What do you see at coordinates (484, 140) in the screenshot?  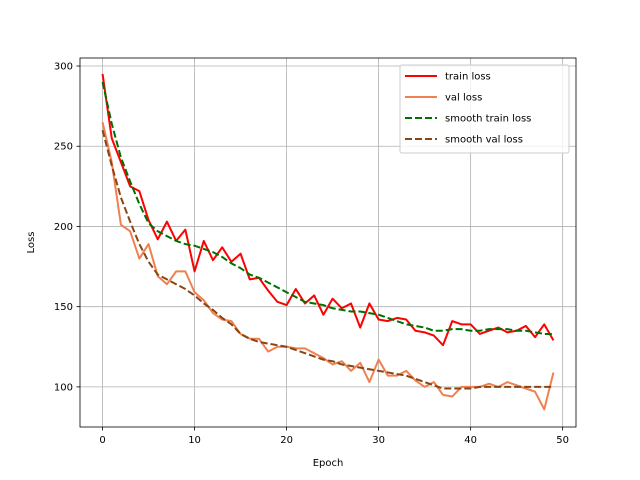 I see `legend-entry: smooth val loss` at bounding box center [484, 140].